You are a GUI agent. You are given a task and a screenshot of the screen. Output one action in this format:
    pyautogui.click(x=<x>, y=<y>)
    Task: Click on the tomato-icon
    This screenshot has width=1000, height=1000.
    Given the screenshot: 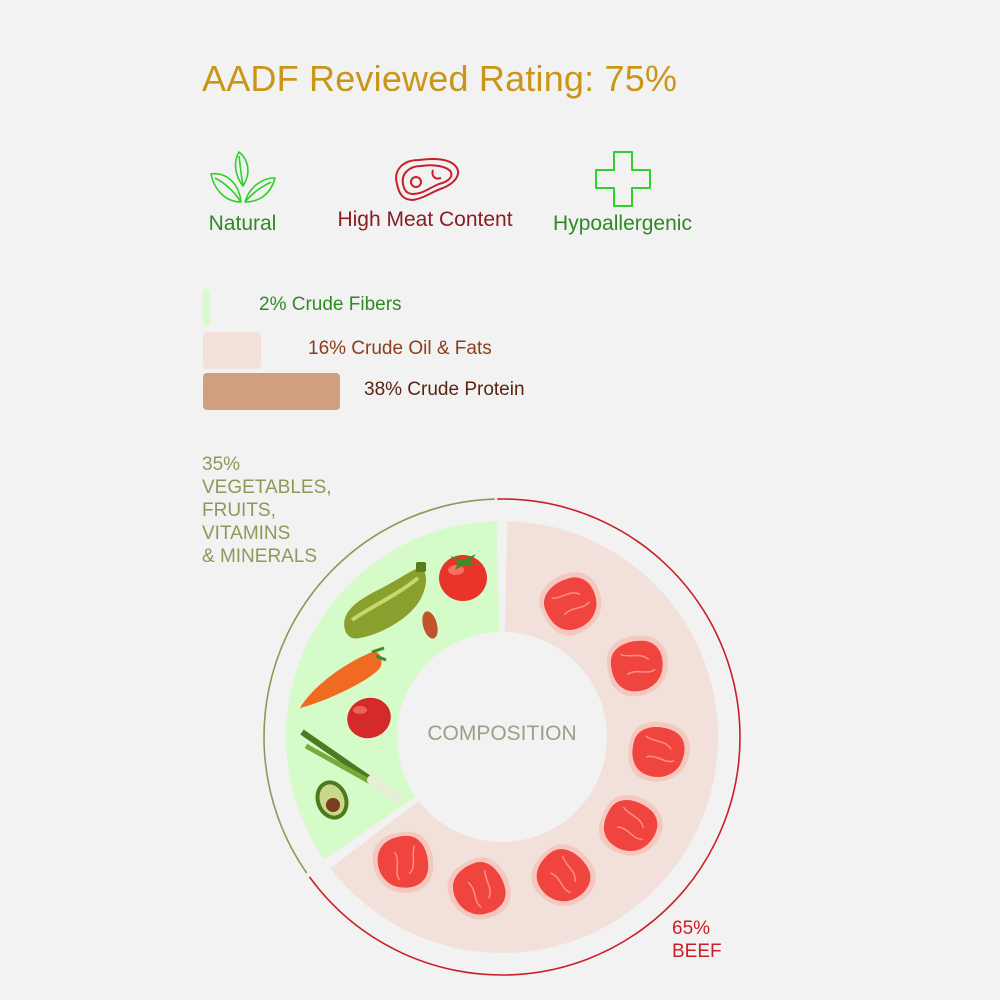 What is the action you would take?
    pyautogui.click(x=463, y=577)
    